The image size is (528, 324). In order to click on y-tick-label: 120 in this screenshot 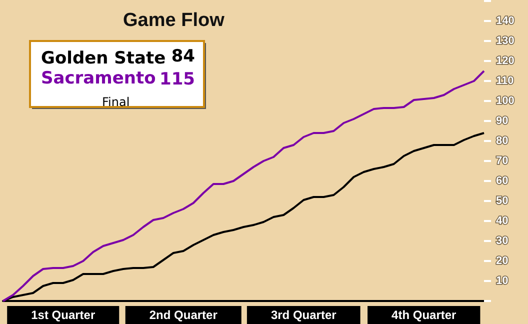, I will do `click(505, 61)`.